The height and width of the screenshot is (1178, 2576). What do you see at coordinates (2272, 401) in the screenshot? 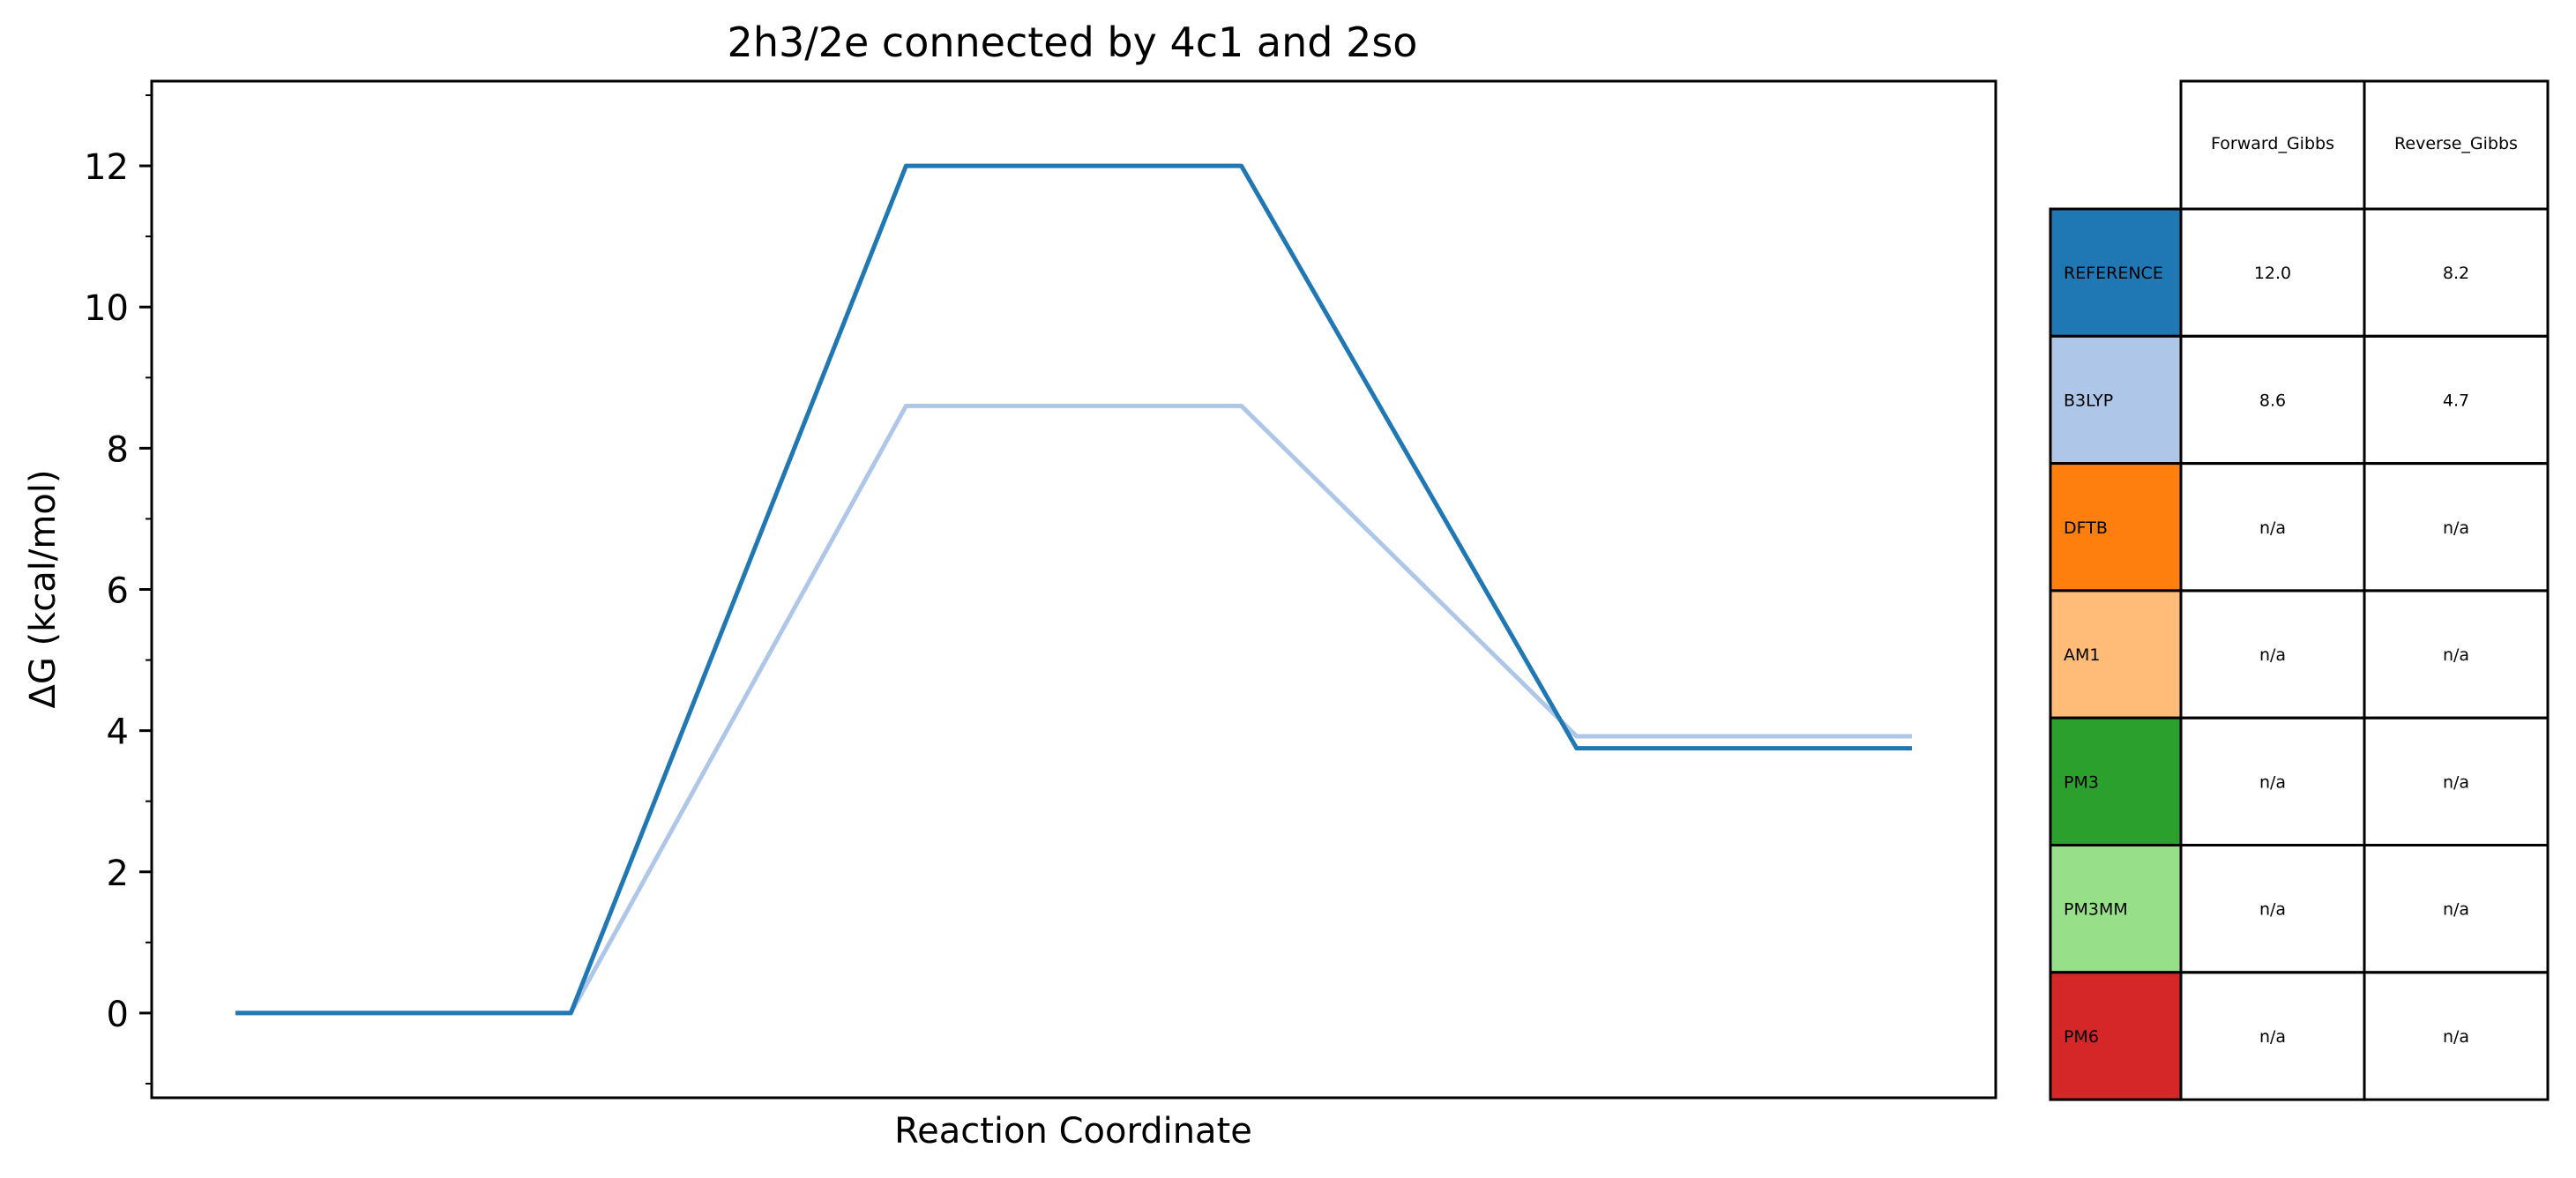
I see `forward-gibbs-value: 8.6` at bounding box center [2272, 401].